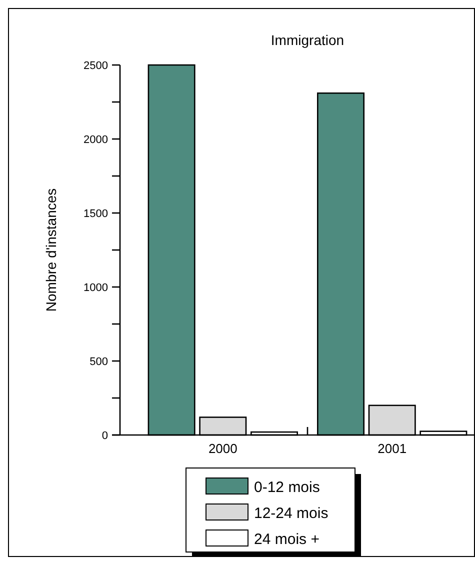  Describe the element at coordinates (392, 448) in the screenshot. I see `x-tick-label: 2001` at that location.